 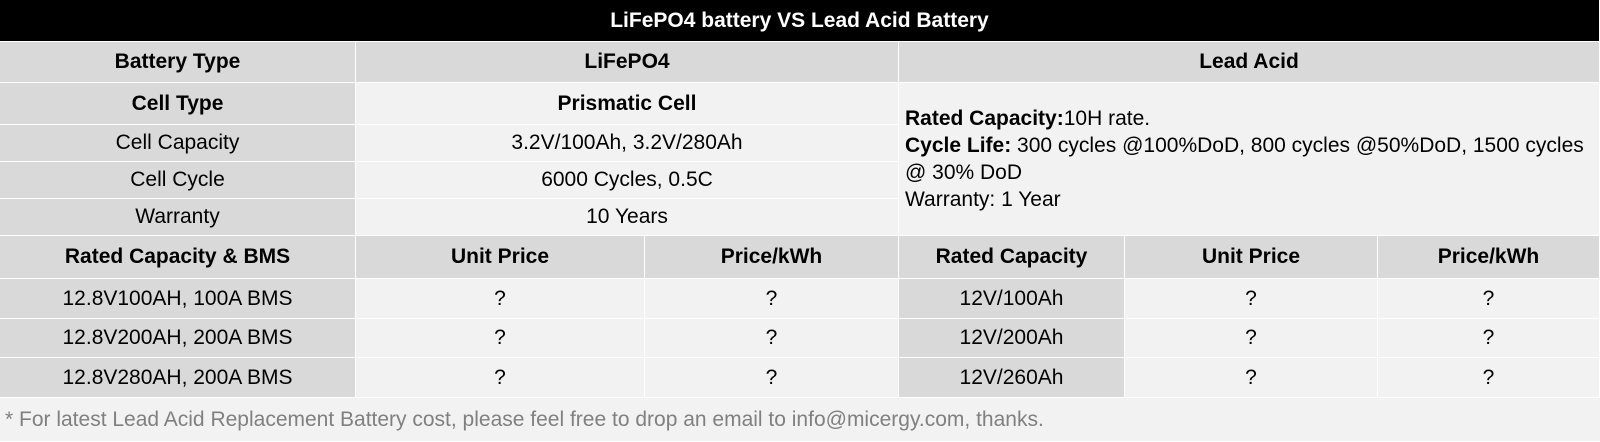 What do you see at coordinates (627, 180) in the screenshot?
I see `cell-cycle-value: 6000 Cycles, 0.5C` at bounding box center [627, 180].